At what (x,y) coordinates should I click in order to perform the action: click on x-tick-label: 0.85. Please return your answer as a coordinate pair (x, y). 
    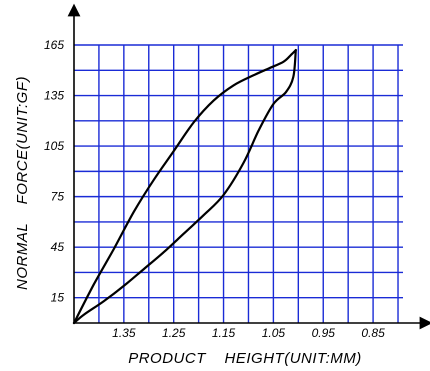
    Looking at the image, I should click on (373, 333).